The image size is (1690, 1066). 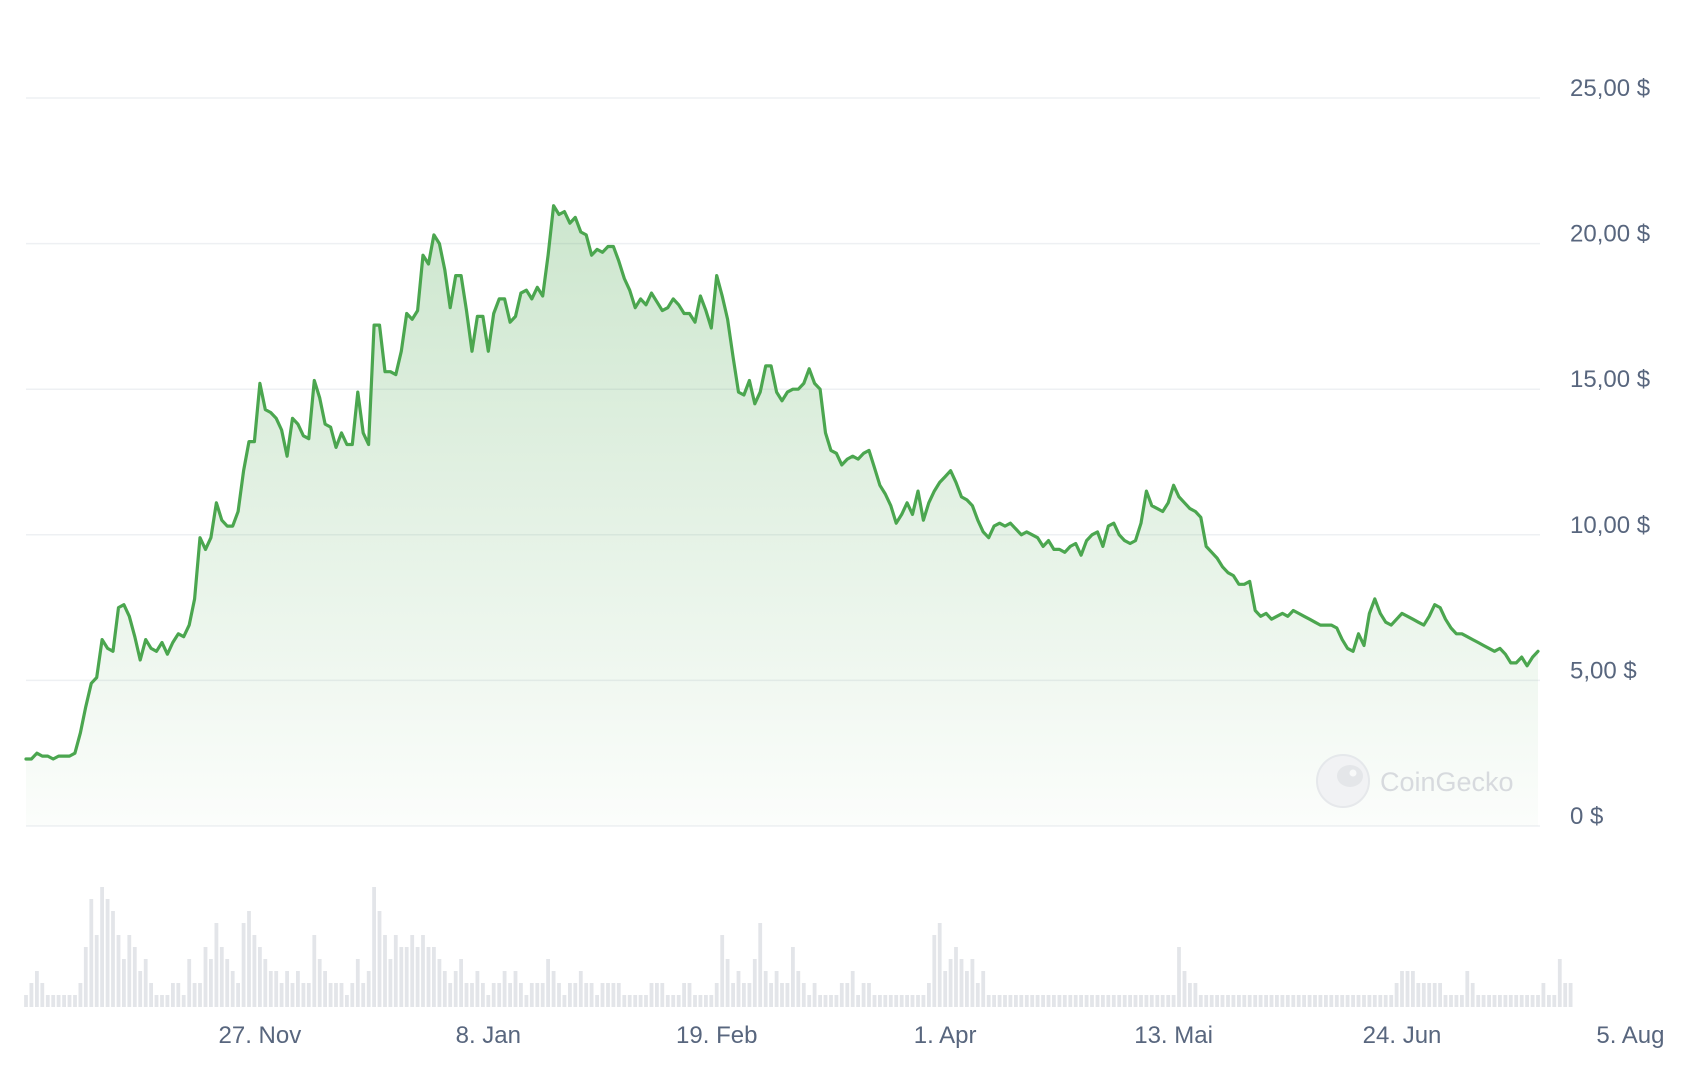 What do you see at coordinates (1610, 88) in the screenshot?
I see `y-tick-label: 25,00 $` at bounding box center [1610, 88].